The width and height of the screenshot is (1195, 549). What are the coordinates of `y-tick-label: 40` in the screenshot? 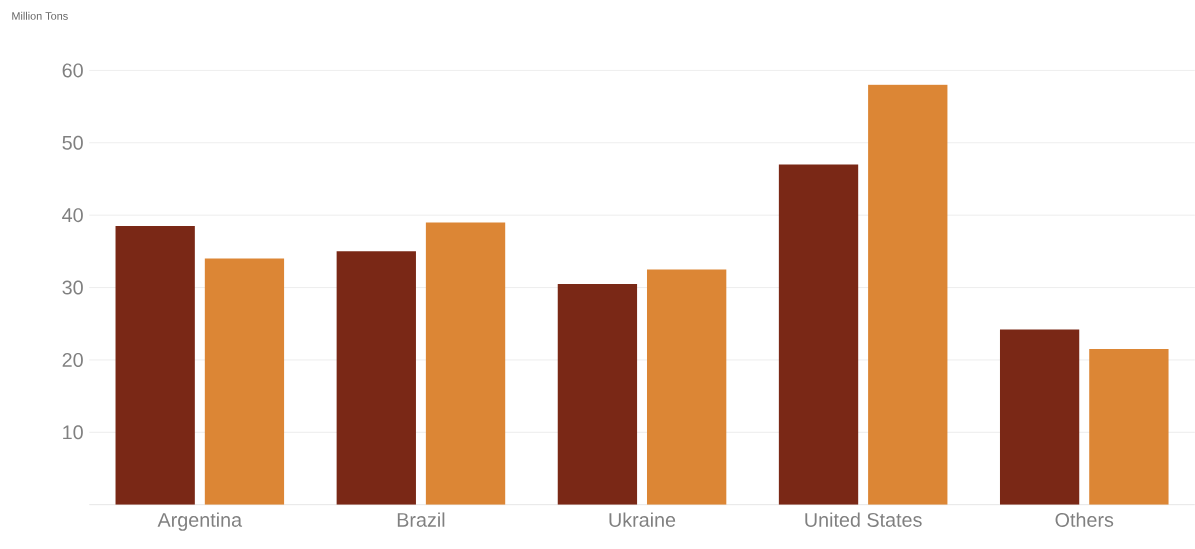 It's located at (72, 215).